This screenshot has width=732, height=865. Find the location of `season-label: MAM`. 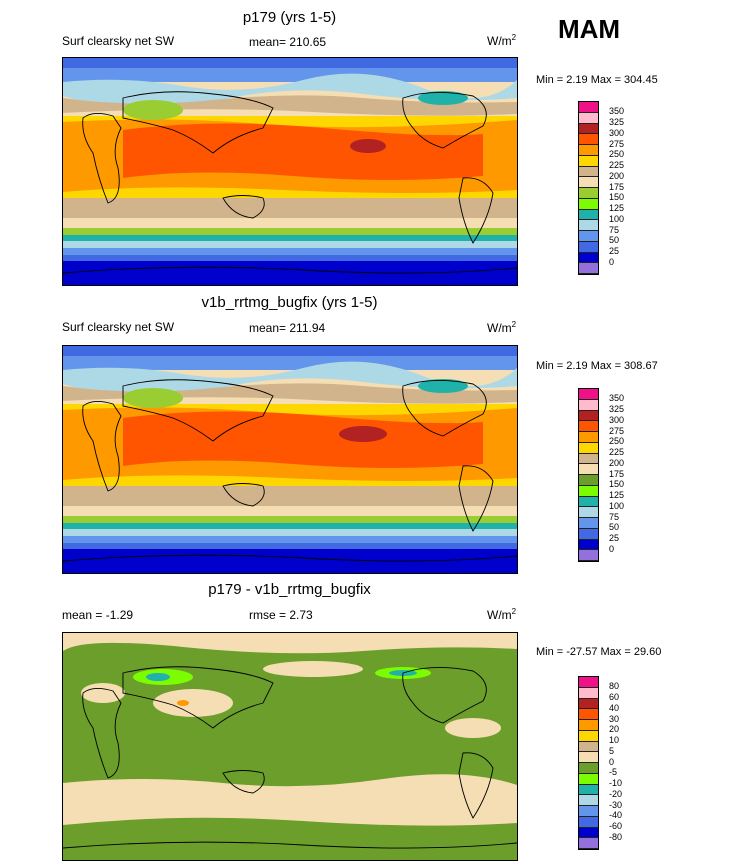

season-label: MAM is located at coordinates (589, 29).